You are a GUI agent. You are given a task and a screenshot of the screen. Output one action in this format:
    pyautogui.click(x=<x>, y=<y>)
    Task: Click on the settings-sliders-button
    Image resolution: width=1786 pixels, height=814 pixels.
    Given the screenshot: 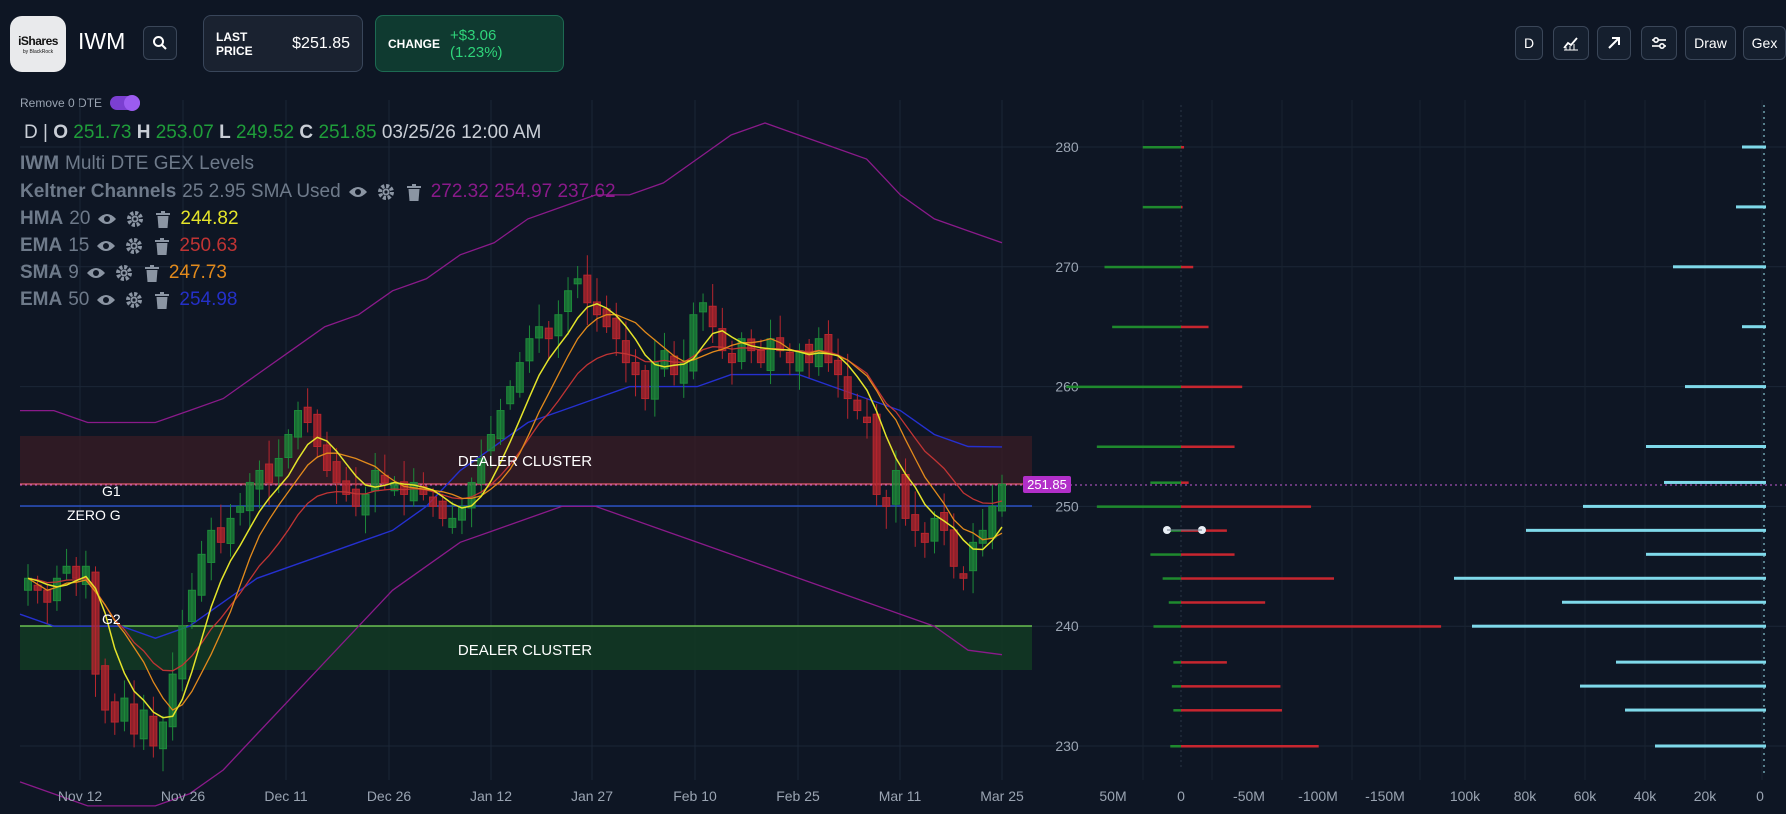 What is the action you would take?
    pyautogui.click(x=1659, y=43)
    